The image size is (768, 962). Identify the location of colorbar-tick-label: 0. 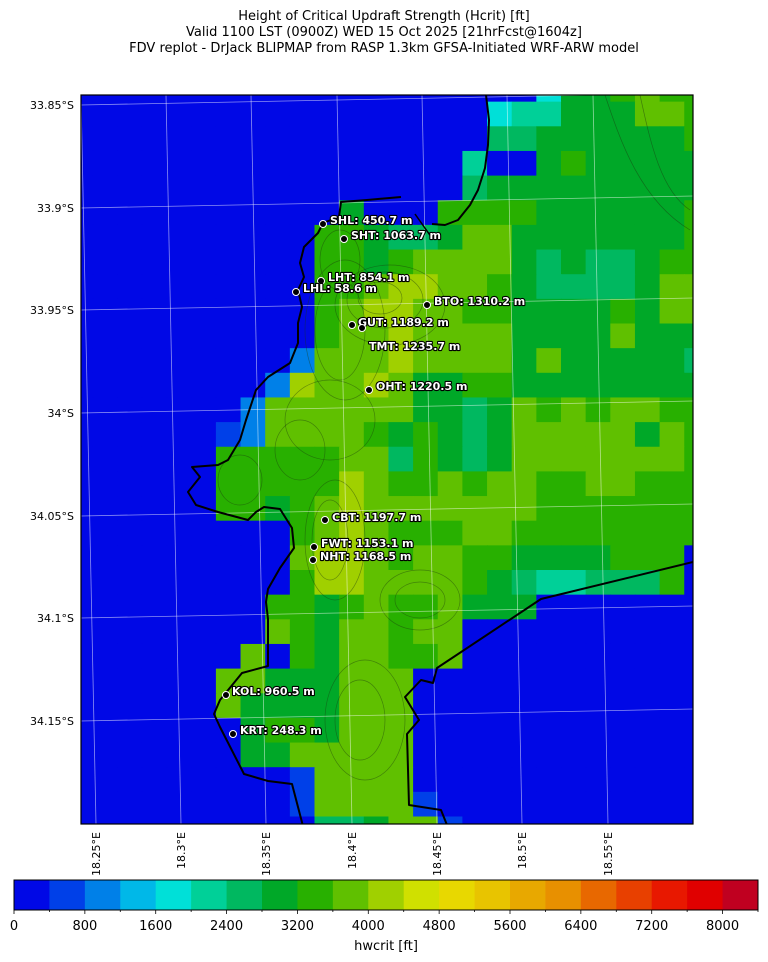
(14, 926).